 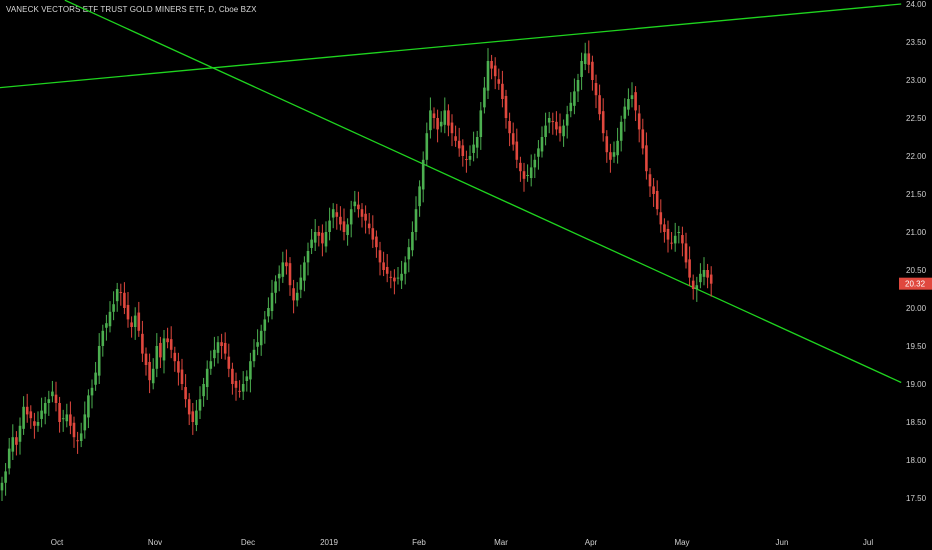 What do you see at coordinates (248, 542) in the screenshot?
I see `x-tick-label: Dec` at bounding box center [248, 542].